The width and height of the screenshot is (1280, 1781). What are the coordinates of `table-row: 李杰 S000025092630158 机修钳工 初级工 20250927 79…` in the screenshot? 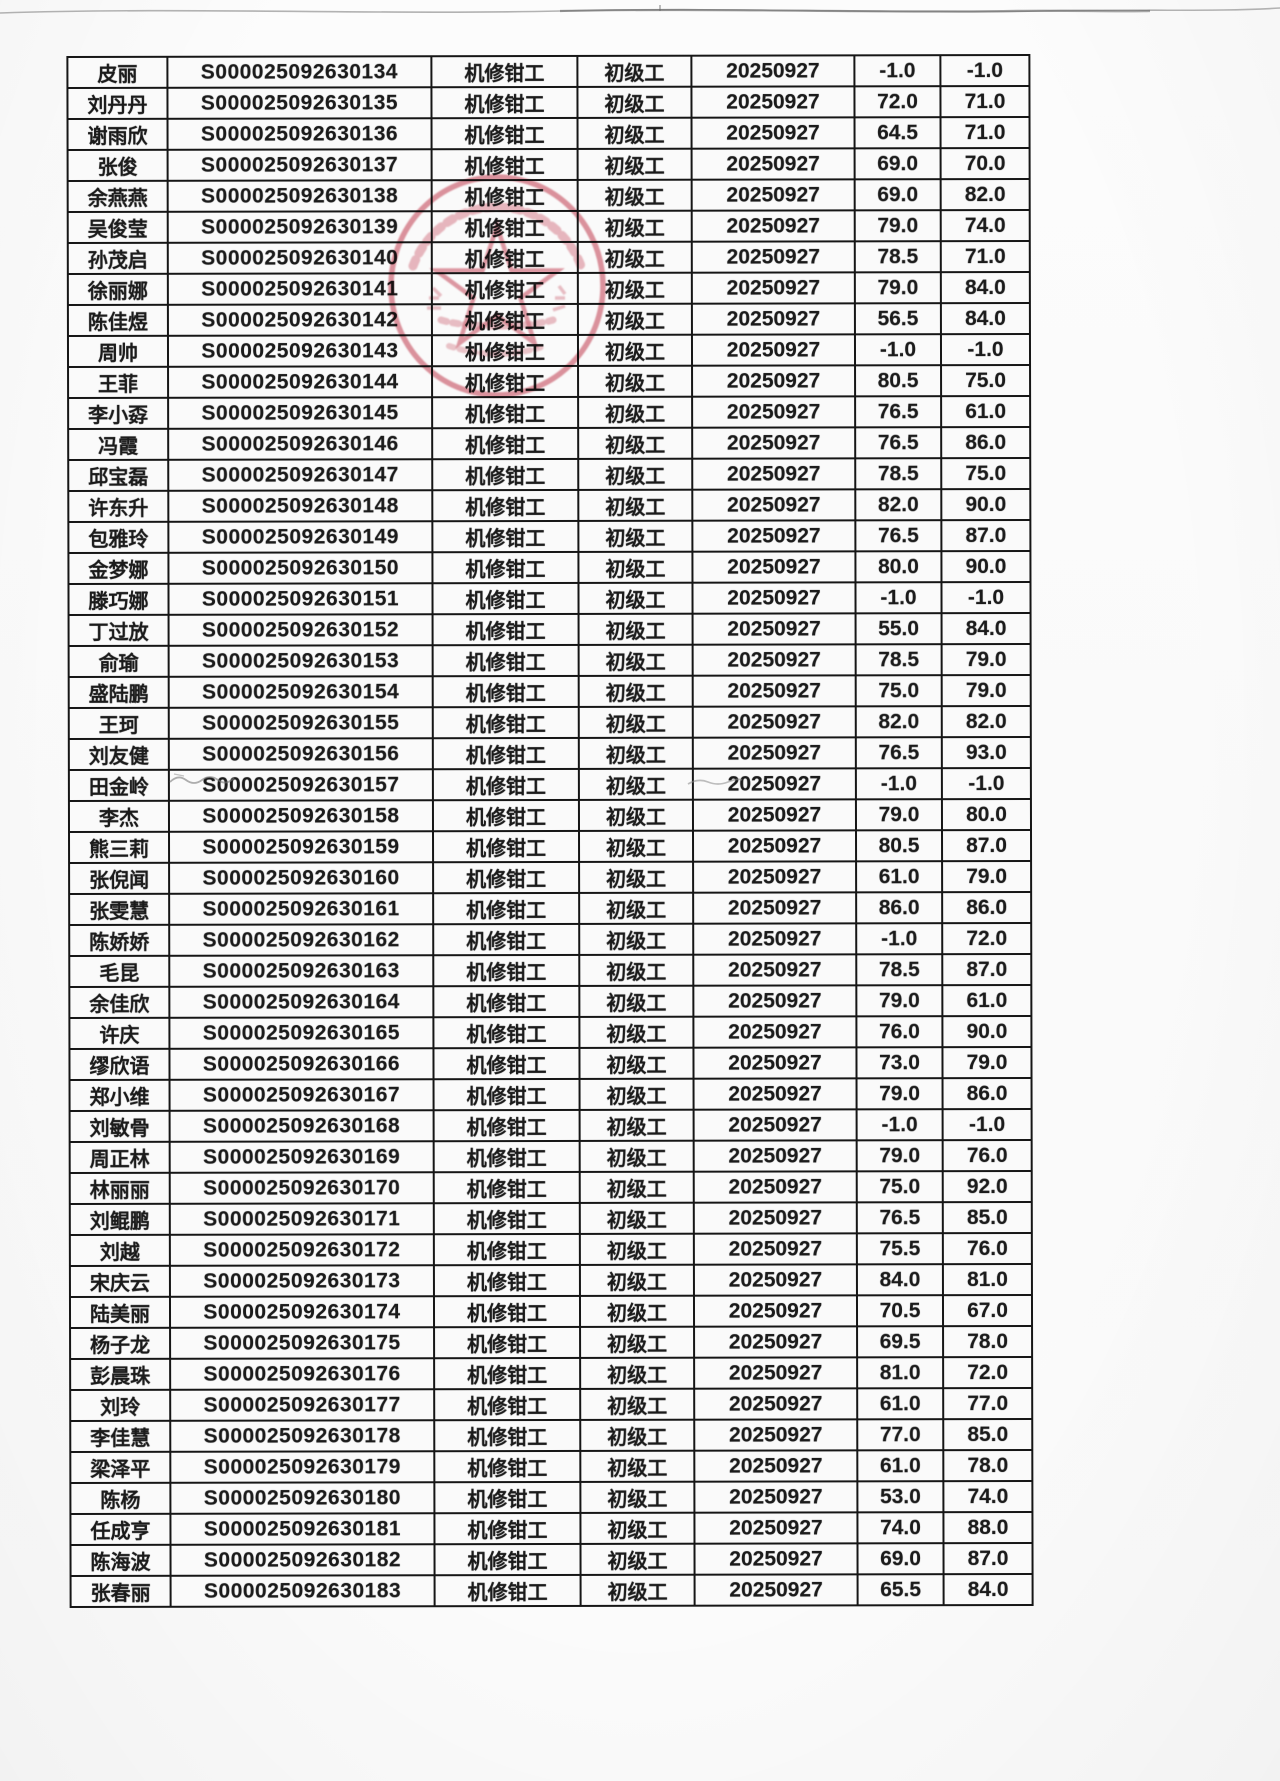 It's located at (549, 815).